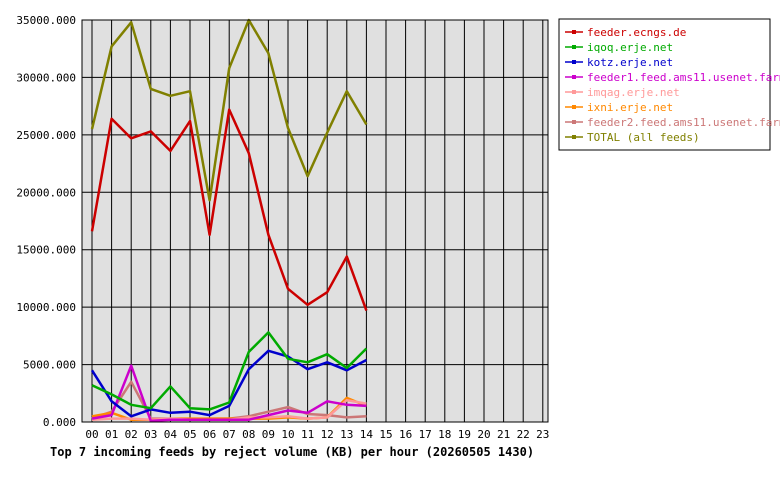 This screenshot has width=780, height=480. Describe the element at coordinates (633, 92) in the screenshot. I see `legend-label: imqag.erje.net` at that location.